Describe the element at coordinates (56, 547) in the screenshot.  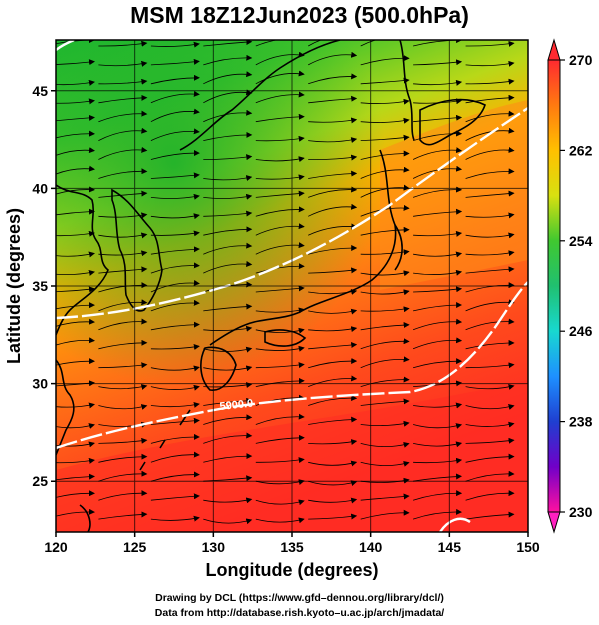
I see `x-tick-label: 120` at that location.